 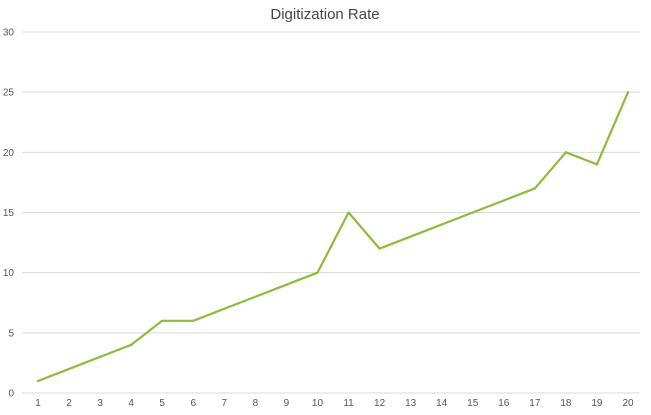 I want to click on x-tick-label: 7, so click(x=225, y=403).